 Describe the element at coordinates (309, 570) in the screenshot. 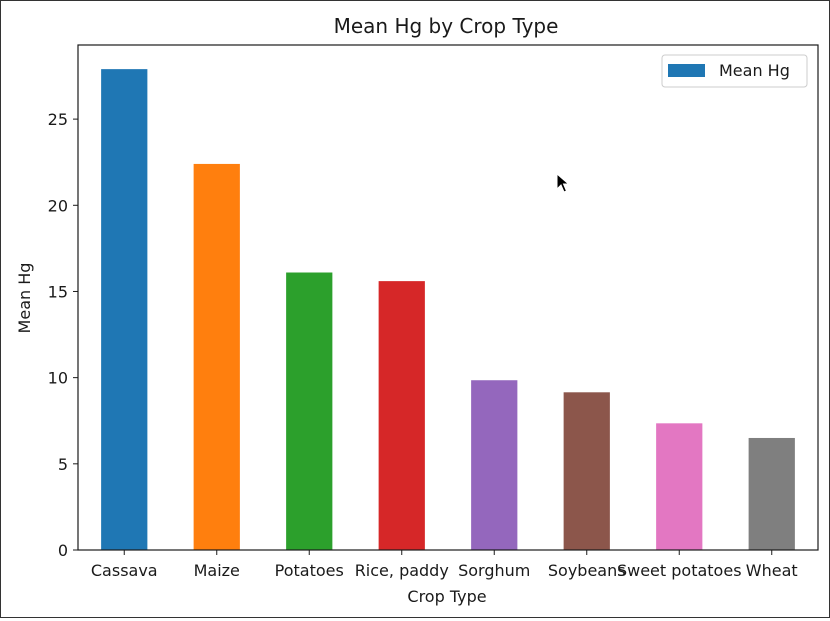

I see `x-tick-label: Potatoes` at that location.